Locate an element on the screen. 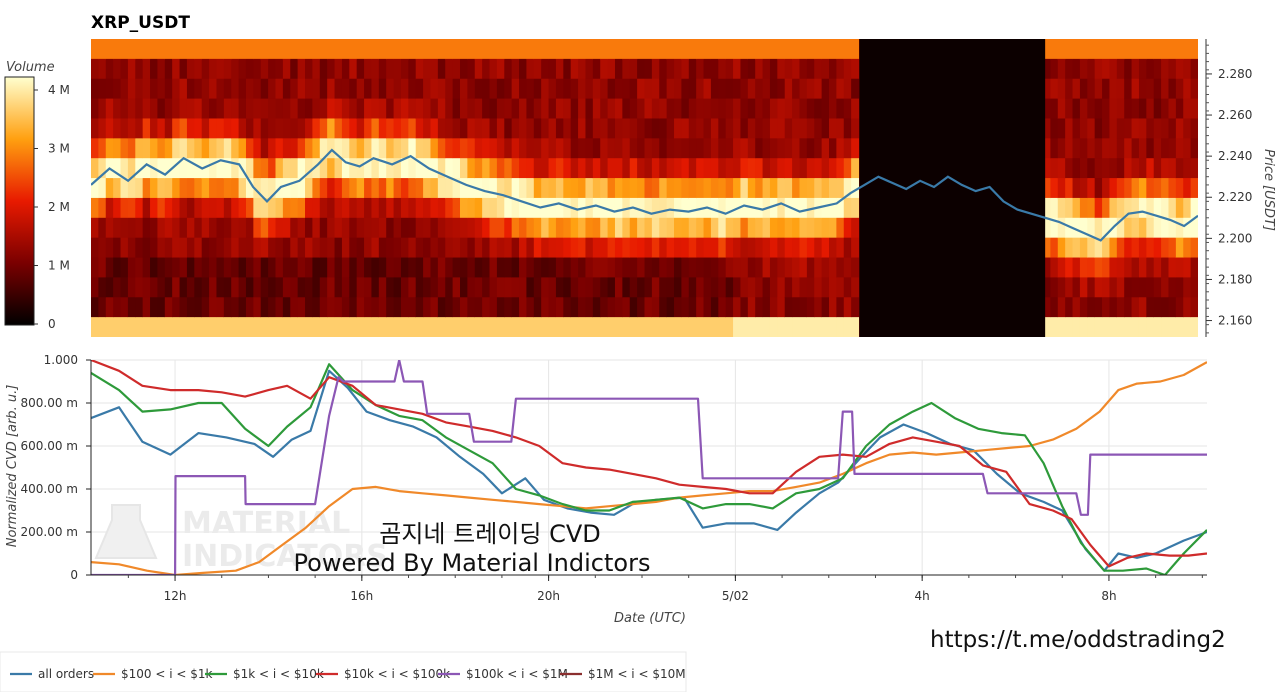 The height and width of the screenshot is (692, 1280). legend-label: $1M < i < $10M is located at coordinates (637, 674).